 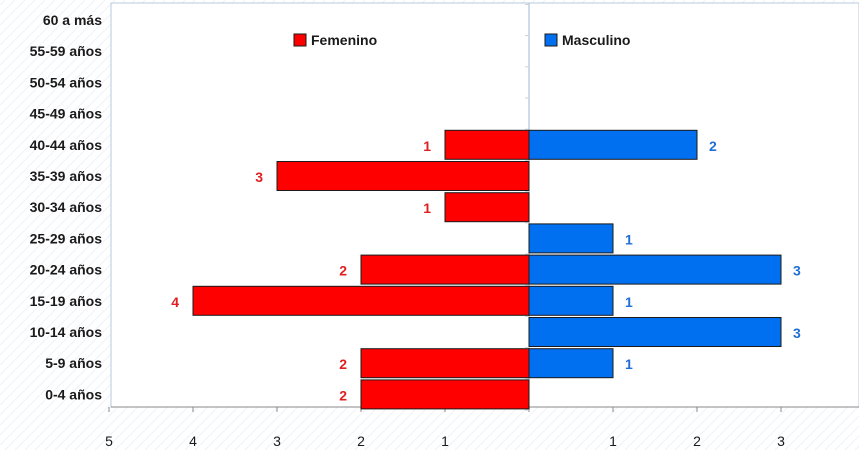 I want to click on legend-label-femenino: Femenino, so click(x=344, y=40).